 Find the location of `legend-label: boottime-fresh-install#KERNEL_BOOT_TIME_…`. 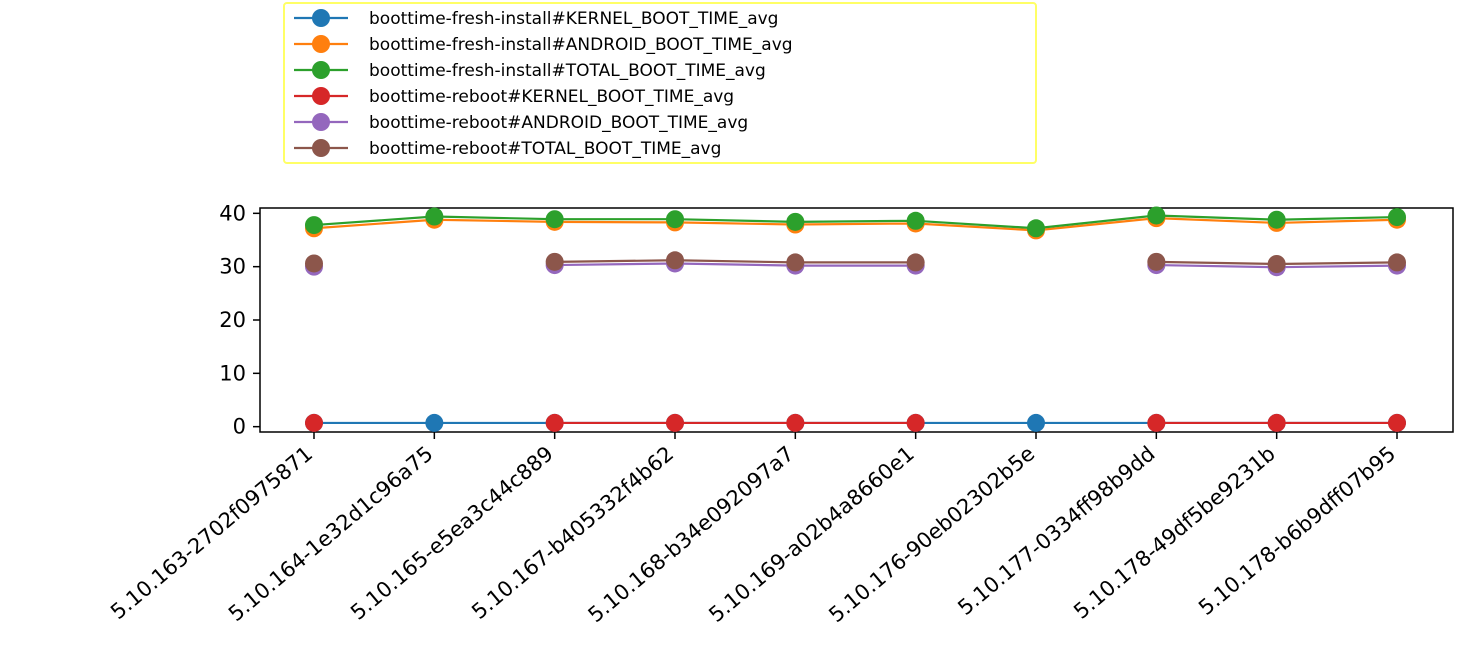

legend-label: boottime-fresh-install#KERNEL_BOOT_TIME_… is located at coordinates (573, 19).